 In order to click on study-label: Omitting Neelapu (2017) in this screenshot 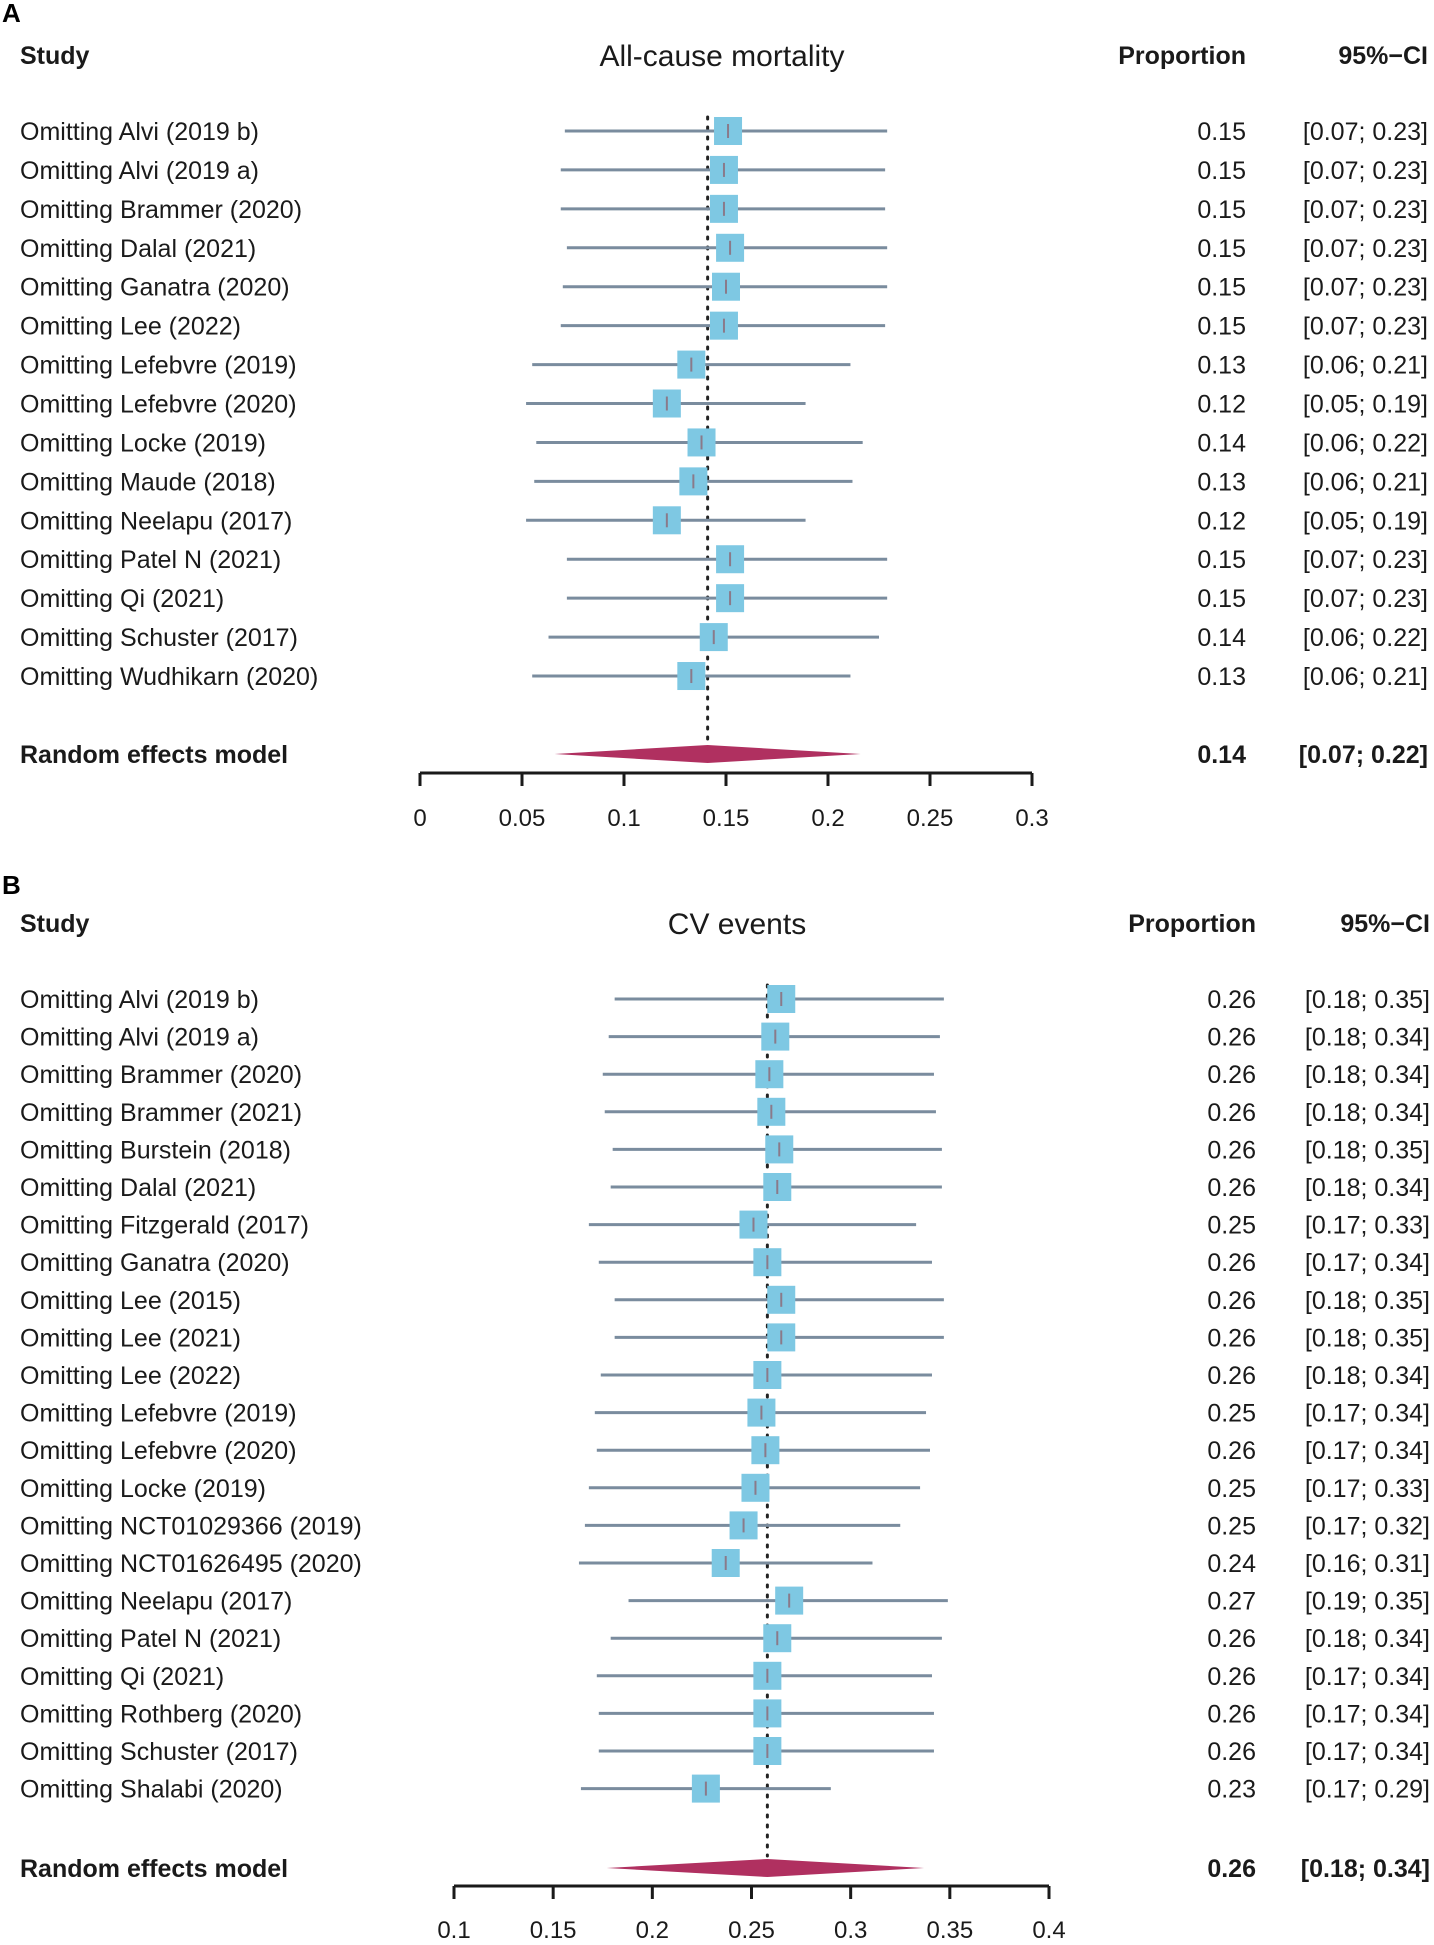, I will do `click(156, 1602)`.